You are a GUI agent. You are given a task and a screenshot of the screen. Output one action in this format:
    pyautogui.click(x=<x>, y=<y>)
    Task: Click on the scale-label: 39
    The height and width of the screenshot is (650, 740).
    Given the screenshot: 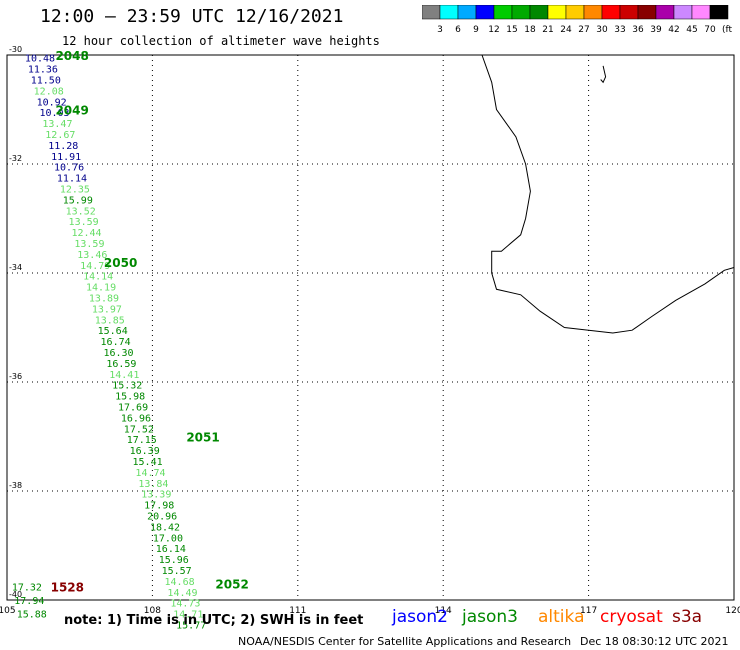 What is the action you would take?
    pyautogui.click(x=656, y=30)
    